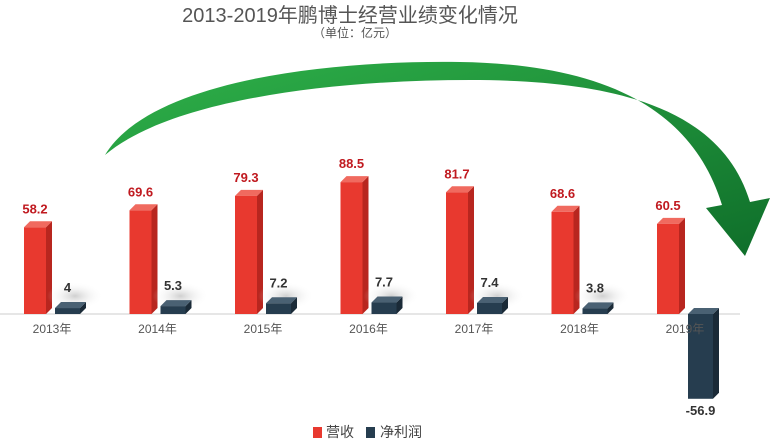  I want to click on legend-label-net-profit: 净利润, so click(401, 432).